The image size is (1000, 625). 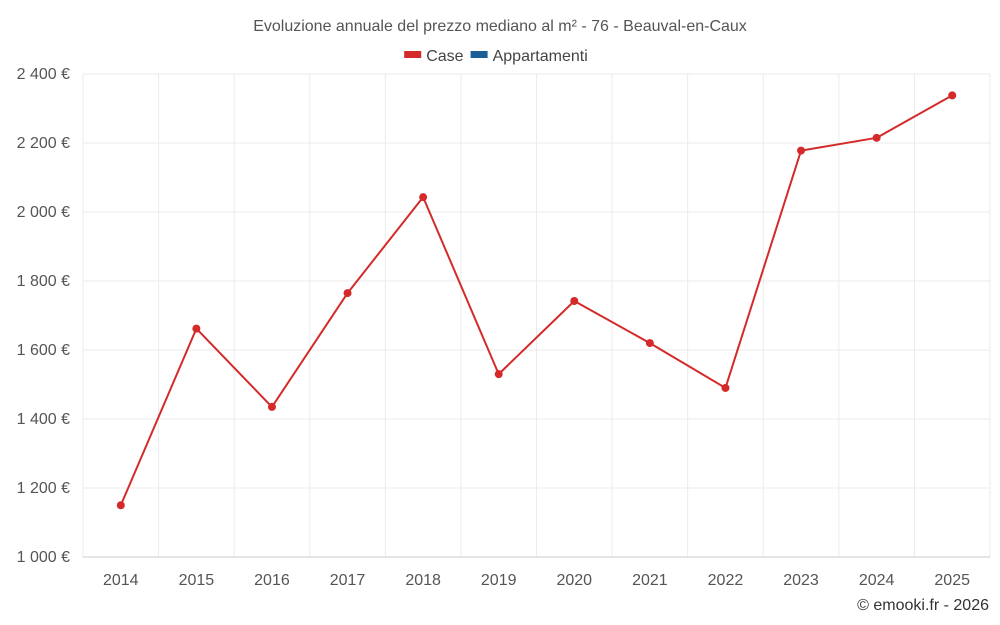 What do you see at coordinates (801, 580) in the screenshot?
I see `x-tick-label: 2023` at bounding box center [801, 580].